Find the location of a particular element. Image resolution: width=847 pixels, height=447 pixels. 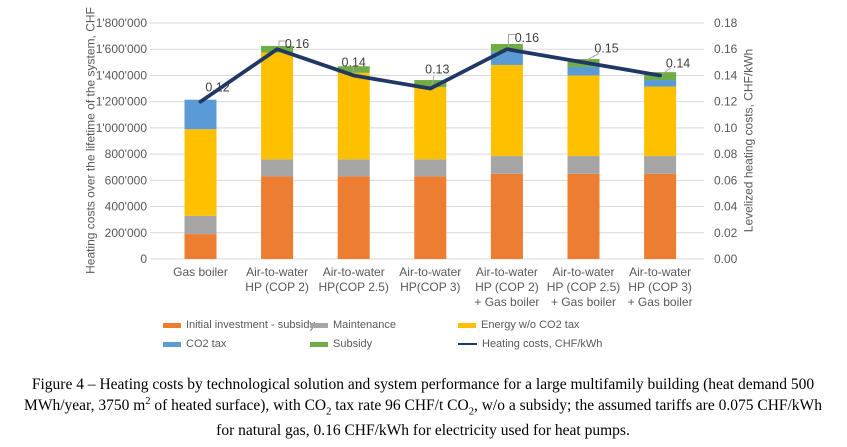

co2-tax-legend-marker is located at coordinates (172, 344).